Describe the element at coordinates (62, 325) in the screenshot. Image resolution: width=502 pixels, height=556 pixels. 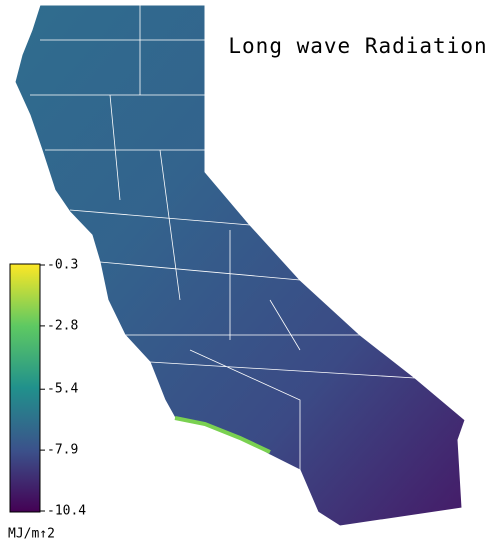
I see `colorbar-tick-label: -2.8` at that location.